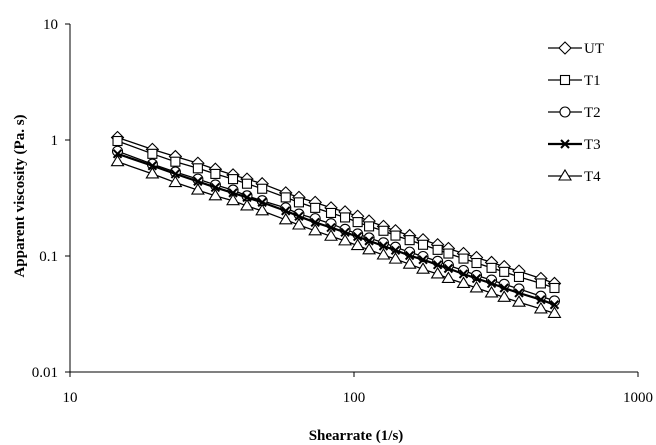 Image resolution: width=656 pixels, height=445 pixels. I want to click on y-tick-label: 10, so click(50, 25).